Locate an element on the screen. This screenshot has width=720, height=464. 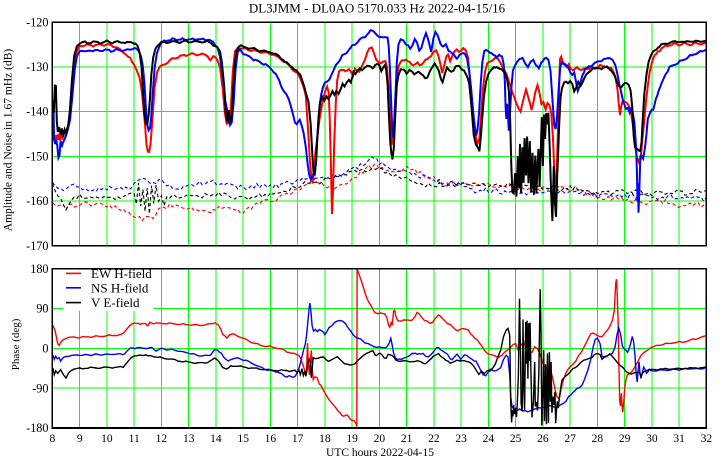
svg-text: 15 is located at coordinates (243, 439).